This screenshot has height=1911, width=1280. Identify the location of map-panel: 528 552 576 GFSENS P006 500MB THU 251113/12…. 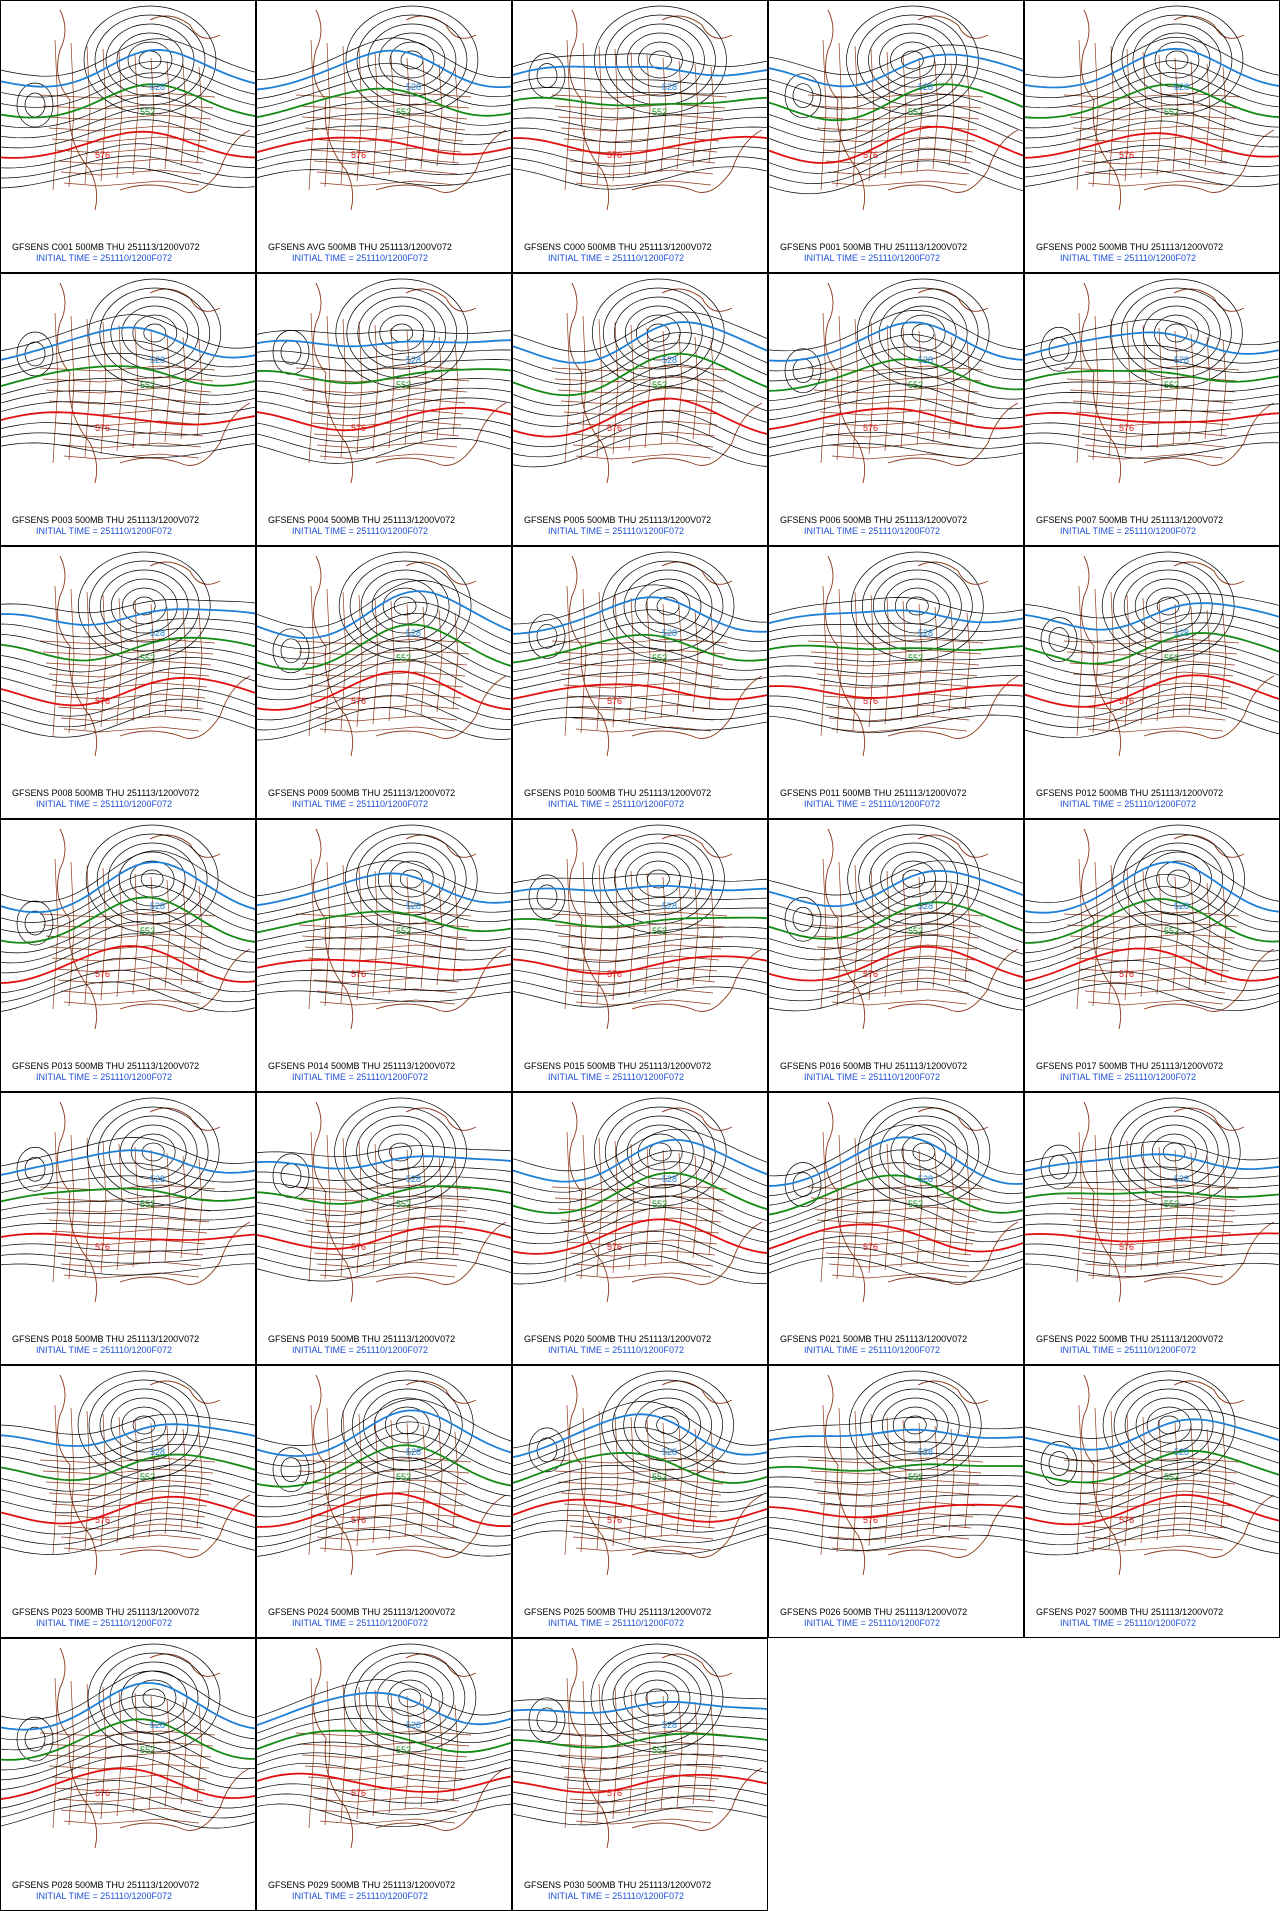
(896, 409).